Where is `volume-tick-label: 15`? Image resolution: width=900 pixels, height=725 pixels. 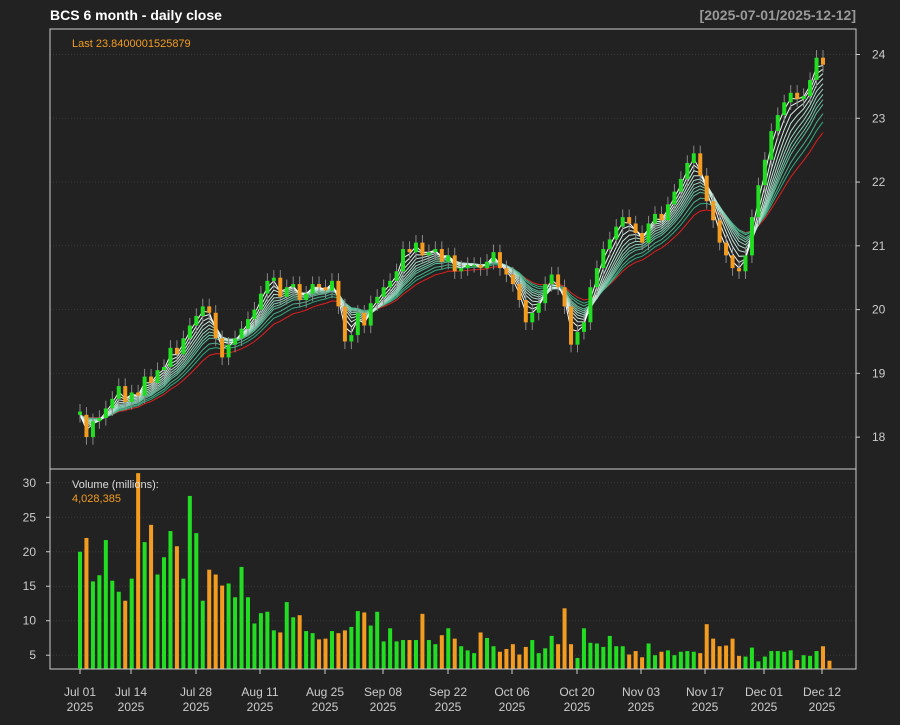 volume-tick-label: 15 is located at coordinates (30, 586).